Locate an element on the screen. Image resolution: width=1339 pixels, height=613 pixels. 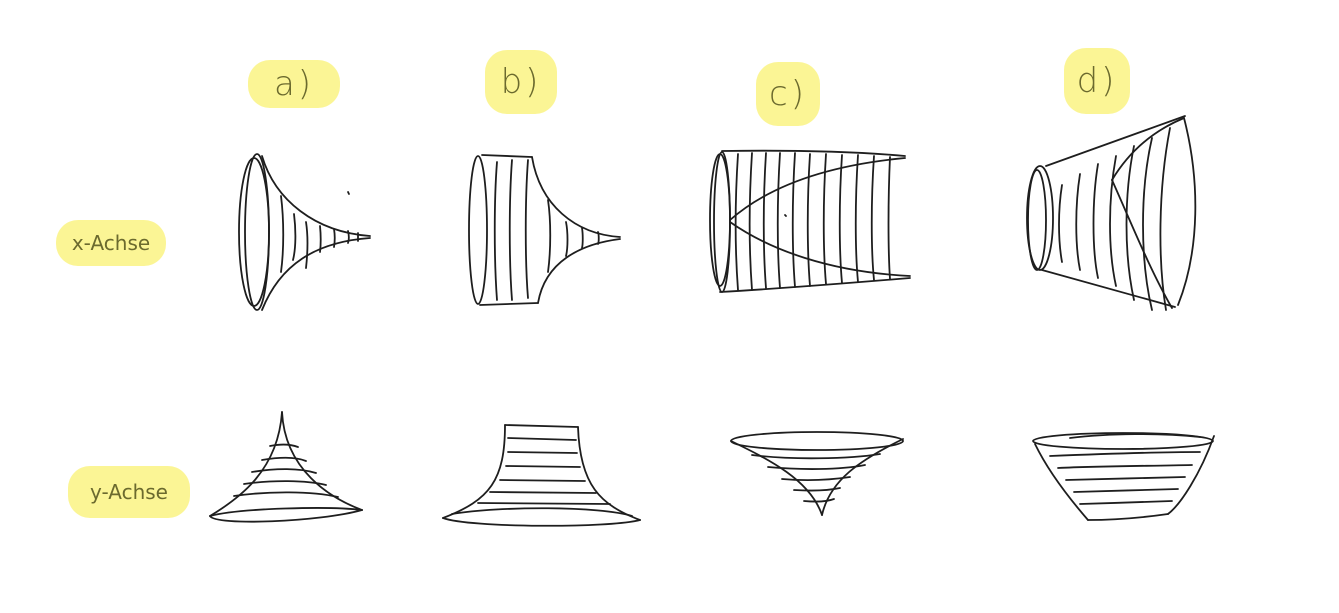
solid-b-x-axis is located at coordinates (544, 230).